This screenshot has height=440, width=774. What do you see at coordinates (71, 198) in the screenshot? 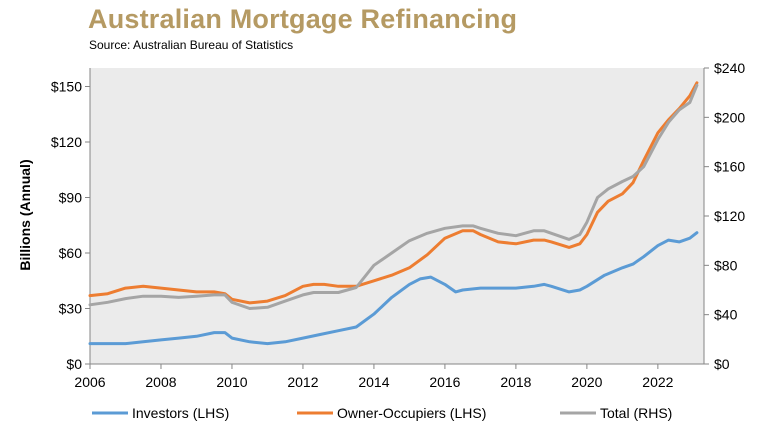
I see `y-tick-left-label: $90` at bounding box center [71, 198].